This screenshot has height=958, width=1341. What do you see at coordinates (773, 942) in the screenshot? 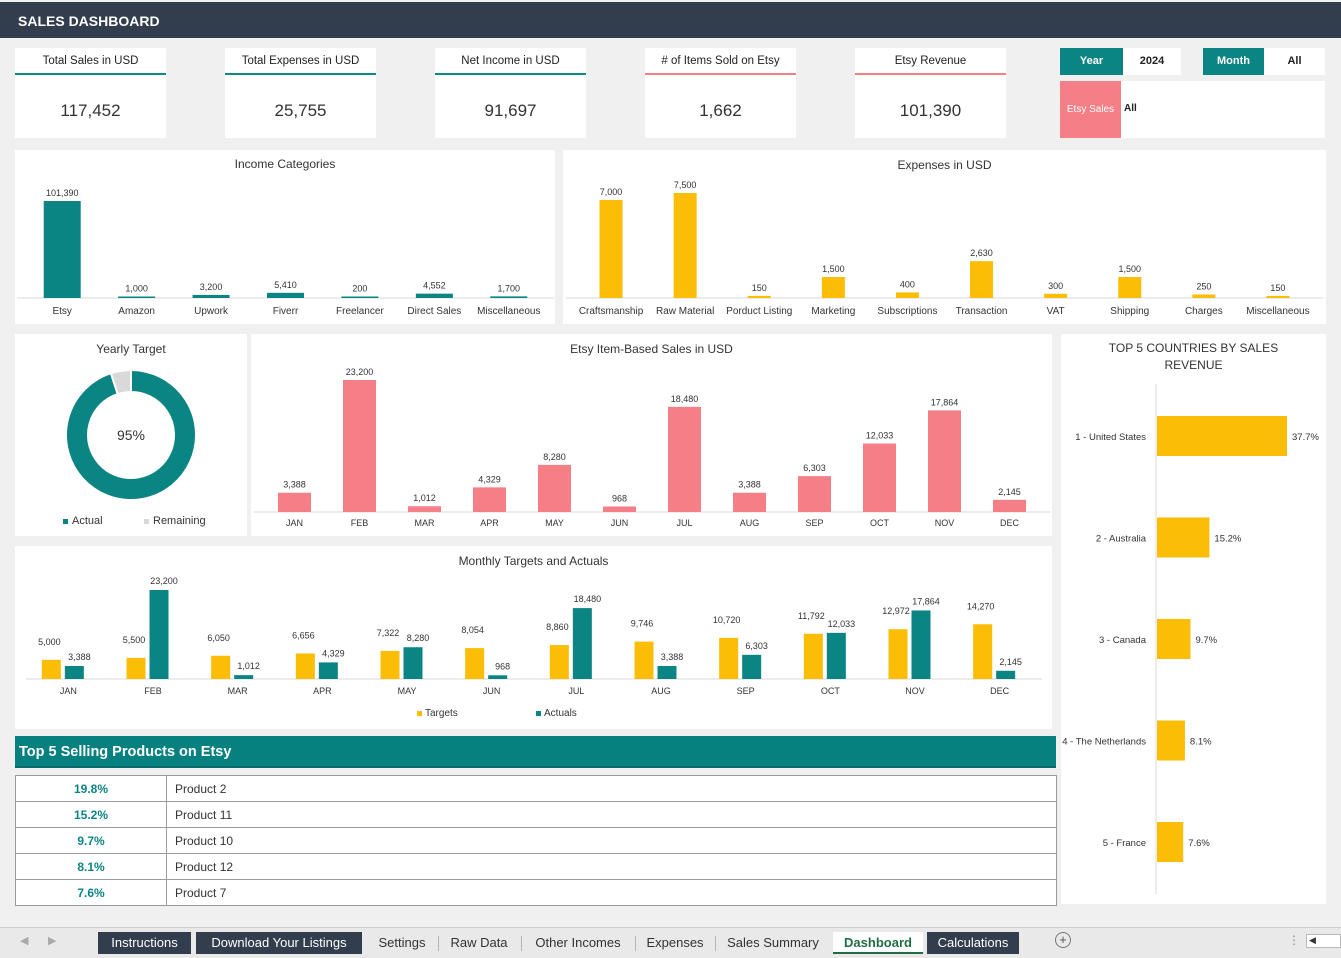
I see `tab-sales-summary: Sales Summary` at bounding box center [773, 942].